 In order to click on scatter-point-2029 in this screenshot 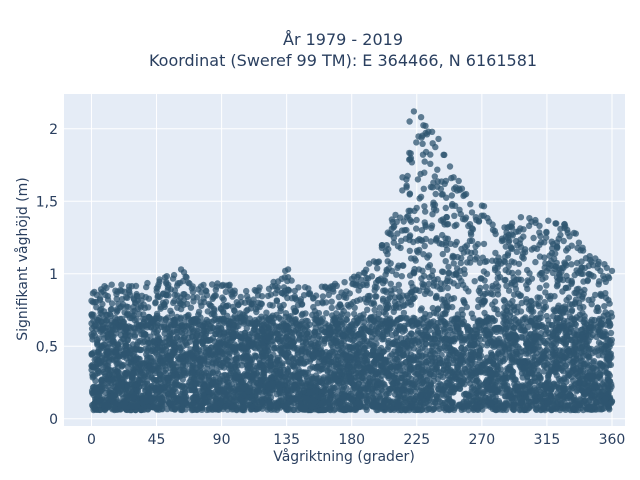, I will do `click(121, 284)`.